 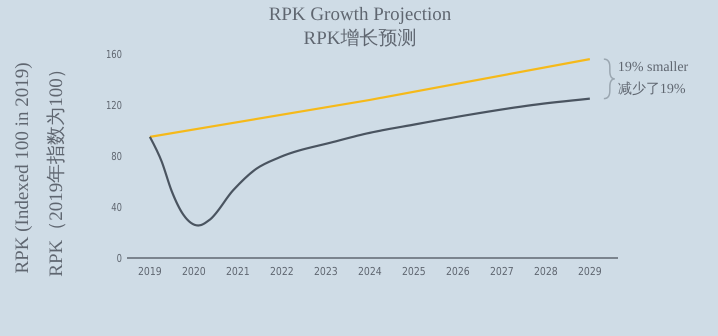 What do you see at coordinates (360, 14) in the screenshot?
I see `chart-title: RPK Growth Projection` at bounding box center [360, 14].